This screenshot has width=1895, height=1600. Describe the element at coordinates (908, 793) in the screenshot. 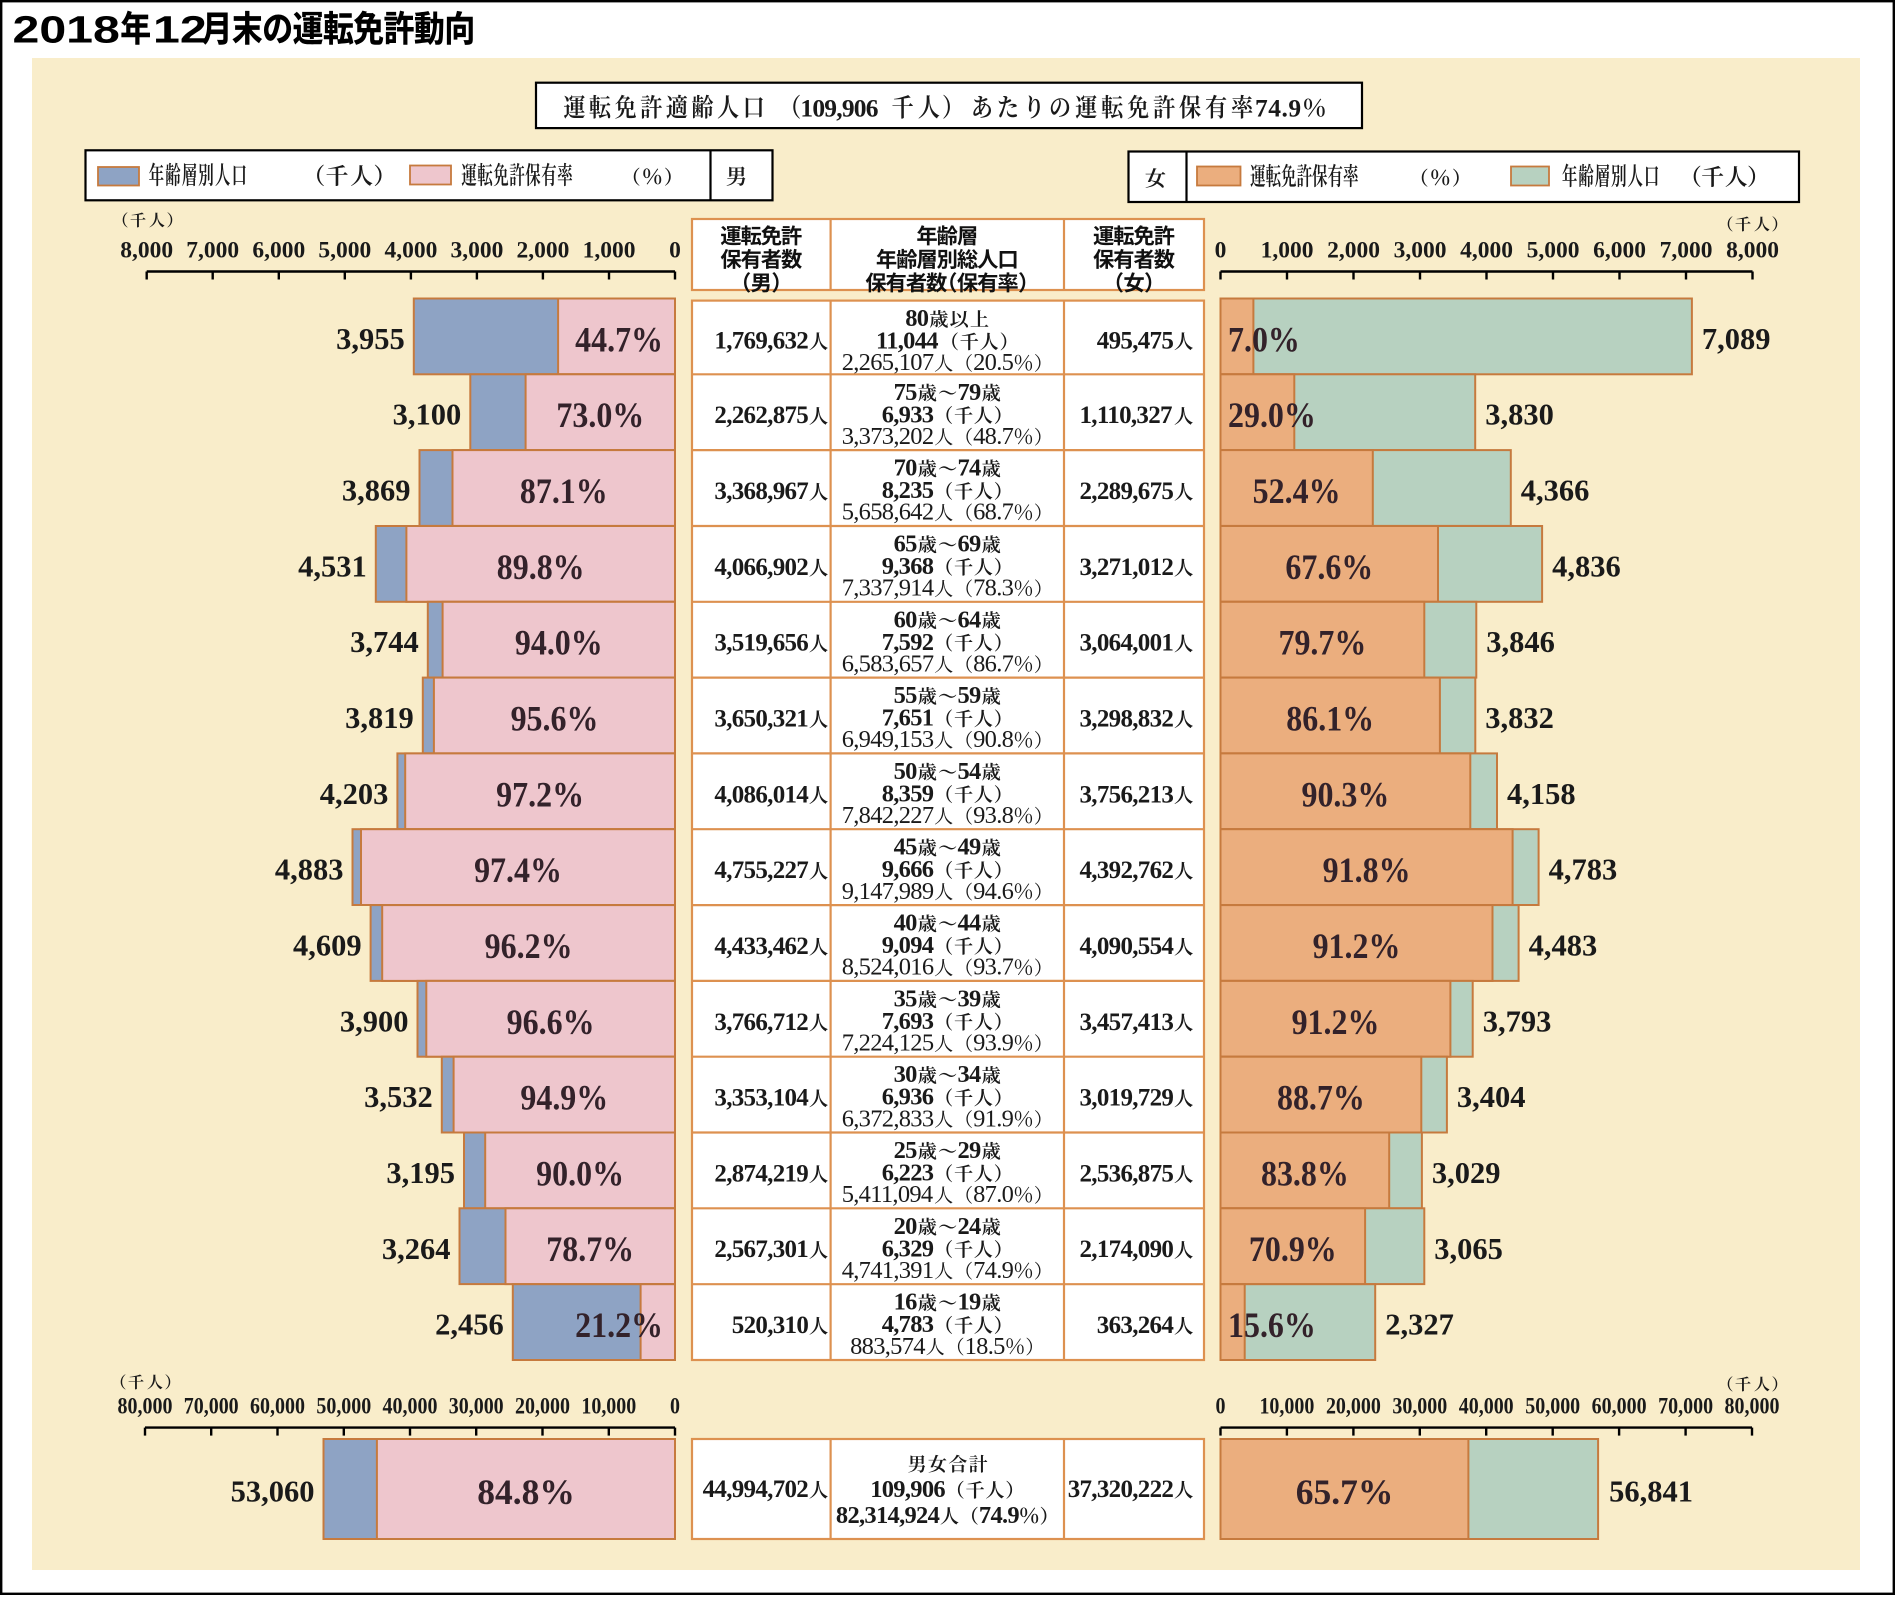

I see `svg-text: 8,359` at that location.